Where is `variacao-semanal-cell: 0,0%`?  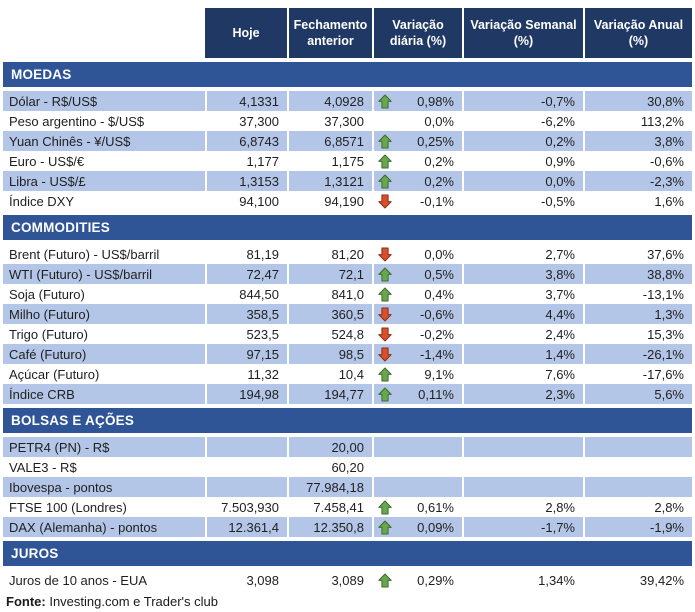 variacao-semanal-cell: 0,0% is located at coordinates (522, 181).